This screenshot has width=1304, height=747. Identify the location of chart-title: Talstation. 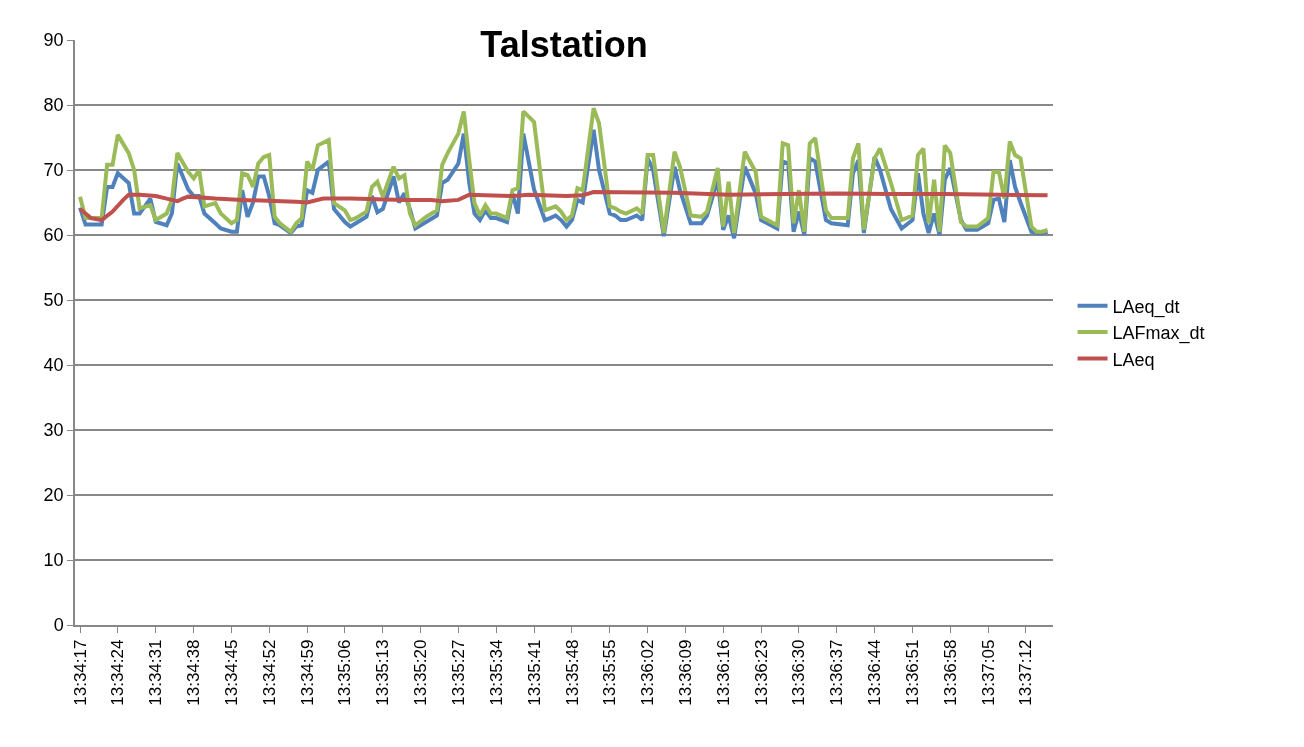
(564, 45).